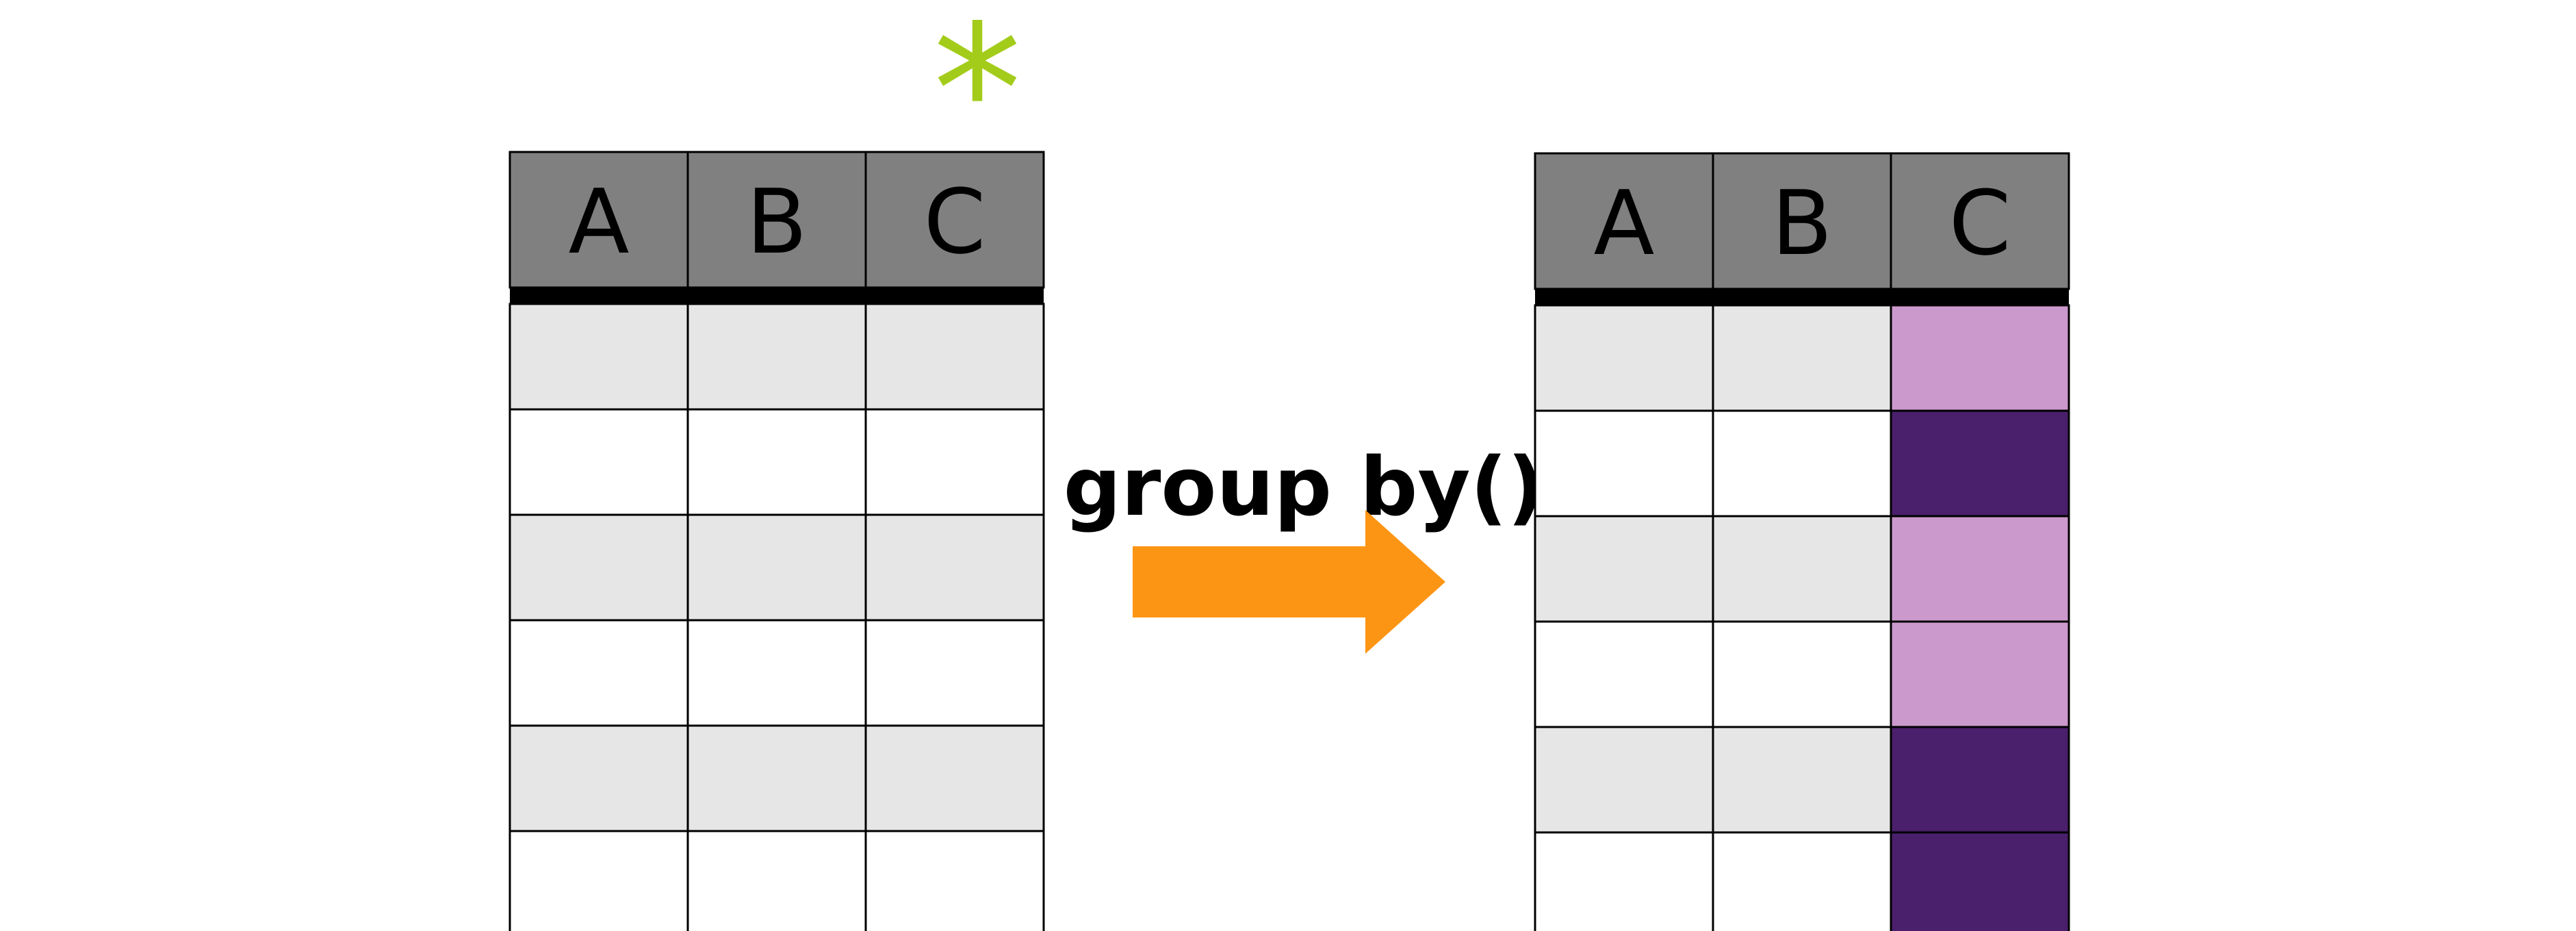  I want to click on input-table-header-rule, so click(777, 296).